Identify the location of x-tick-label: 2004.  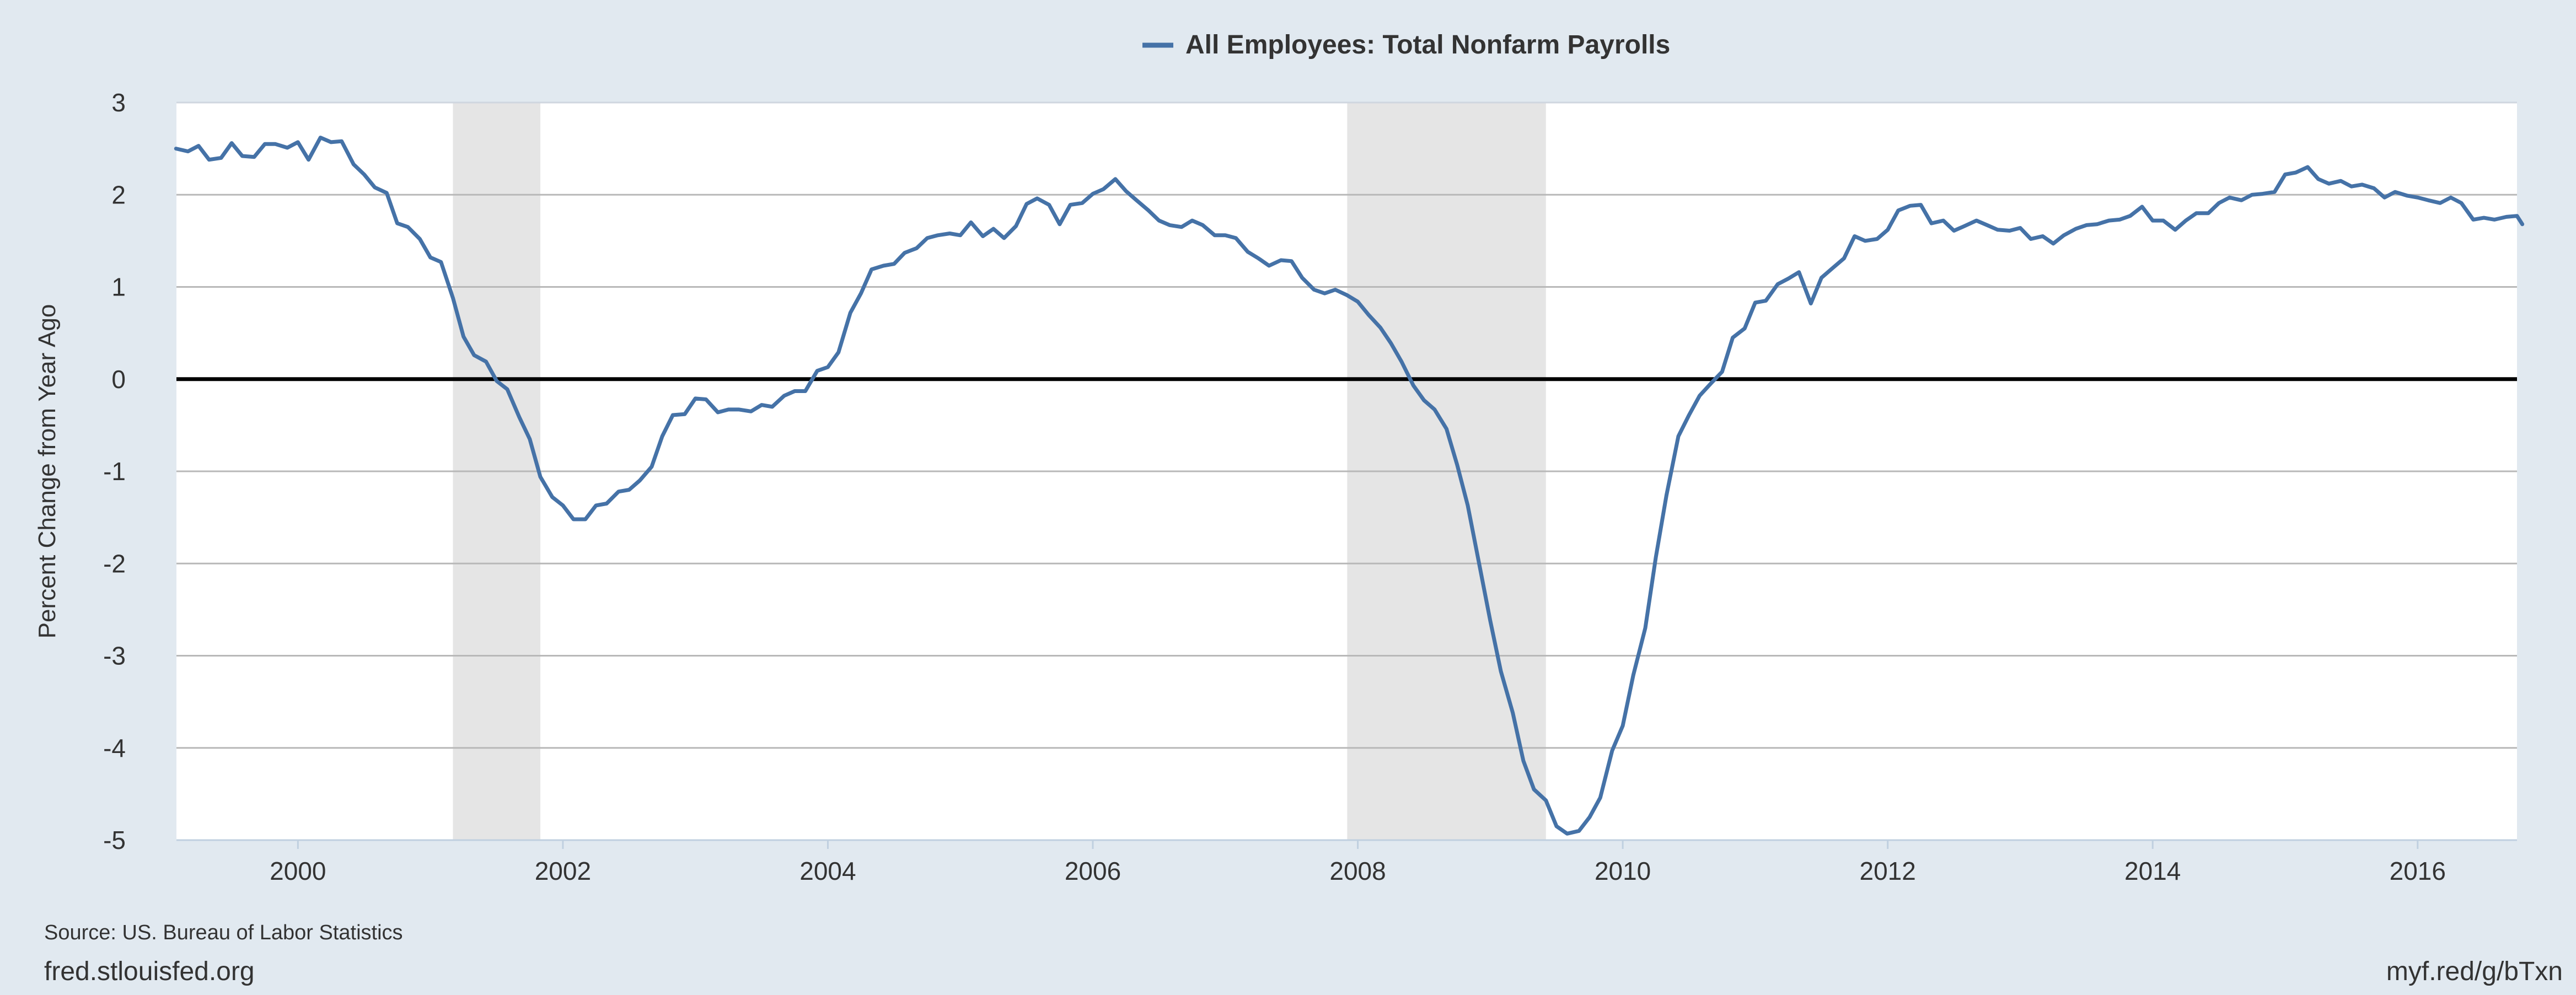
(827, 871).